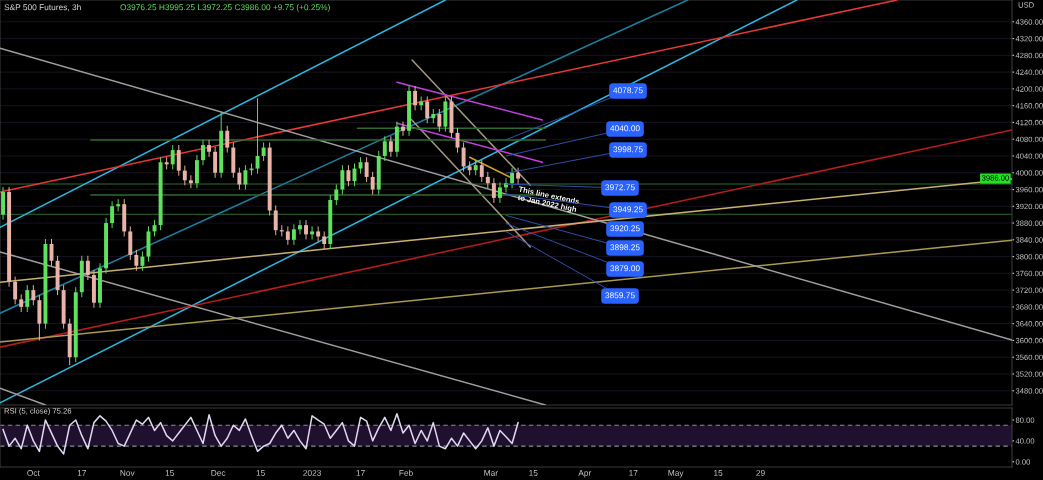  Describe the element at coordinates (628, 209) in the screenshot. I see `annotation: 3949.25` at that location.